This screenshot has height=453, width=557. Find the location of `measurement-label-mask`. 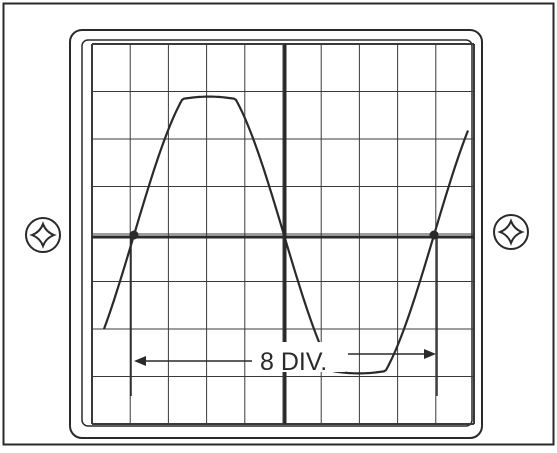

measurement-label-mask is located at coordinates (301, 357).